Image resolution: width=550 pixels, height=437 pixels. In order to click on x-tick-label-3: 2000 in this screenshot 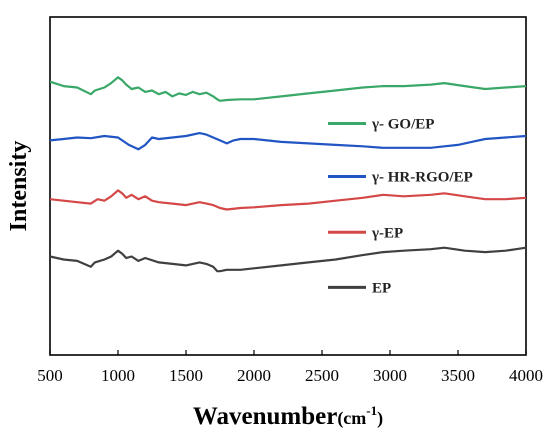, I will do `click(254, 375)`.